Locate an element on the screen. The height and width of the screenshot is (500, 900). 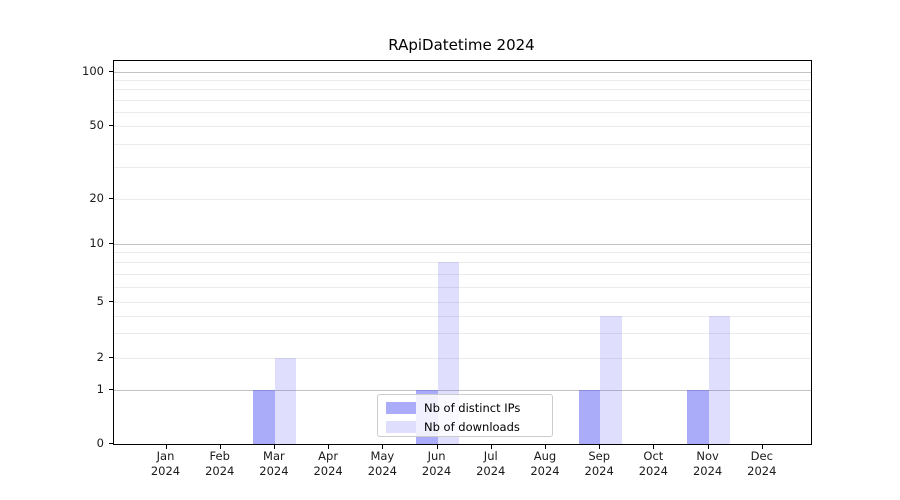
chart-title: RApiDatetime 2024 is located at coordinates (461, 45).